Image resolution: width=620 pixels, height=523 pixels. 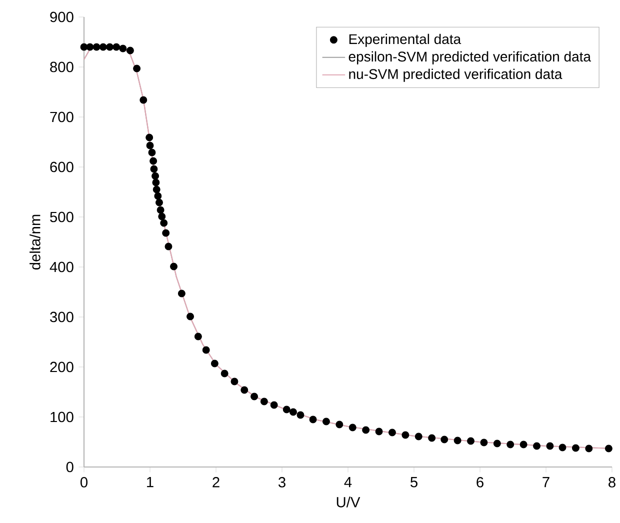 What do you see at coordinates (414, 482) in the screenshot?
I see `x-tick-label: 5` at bounding box center [414, 482].